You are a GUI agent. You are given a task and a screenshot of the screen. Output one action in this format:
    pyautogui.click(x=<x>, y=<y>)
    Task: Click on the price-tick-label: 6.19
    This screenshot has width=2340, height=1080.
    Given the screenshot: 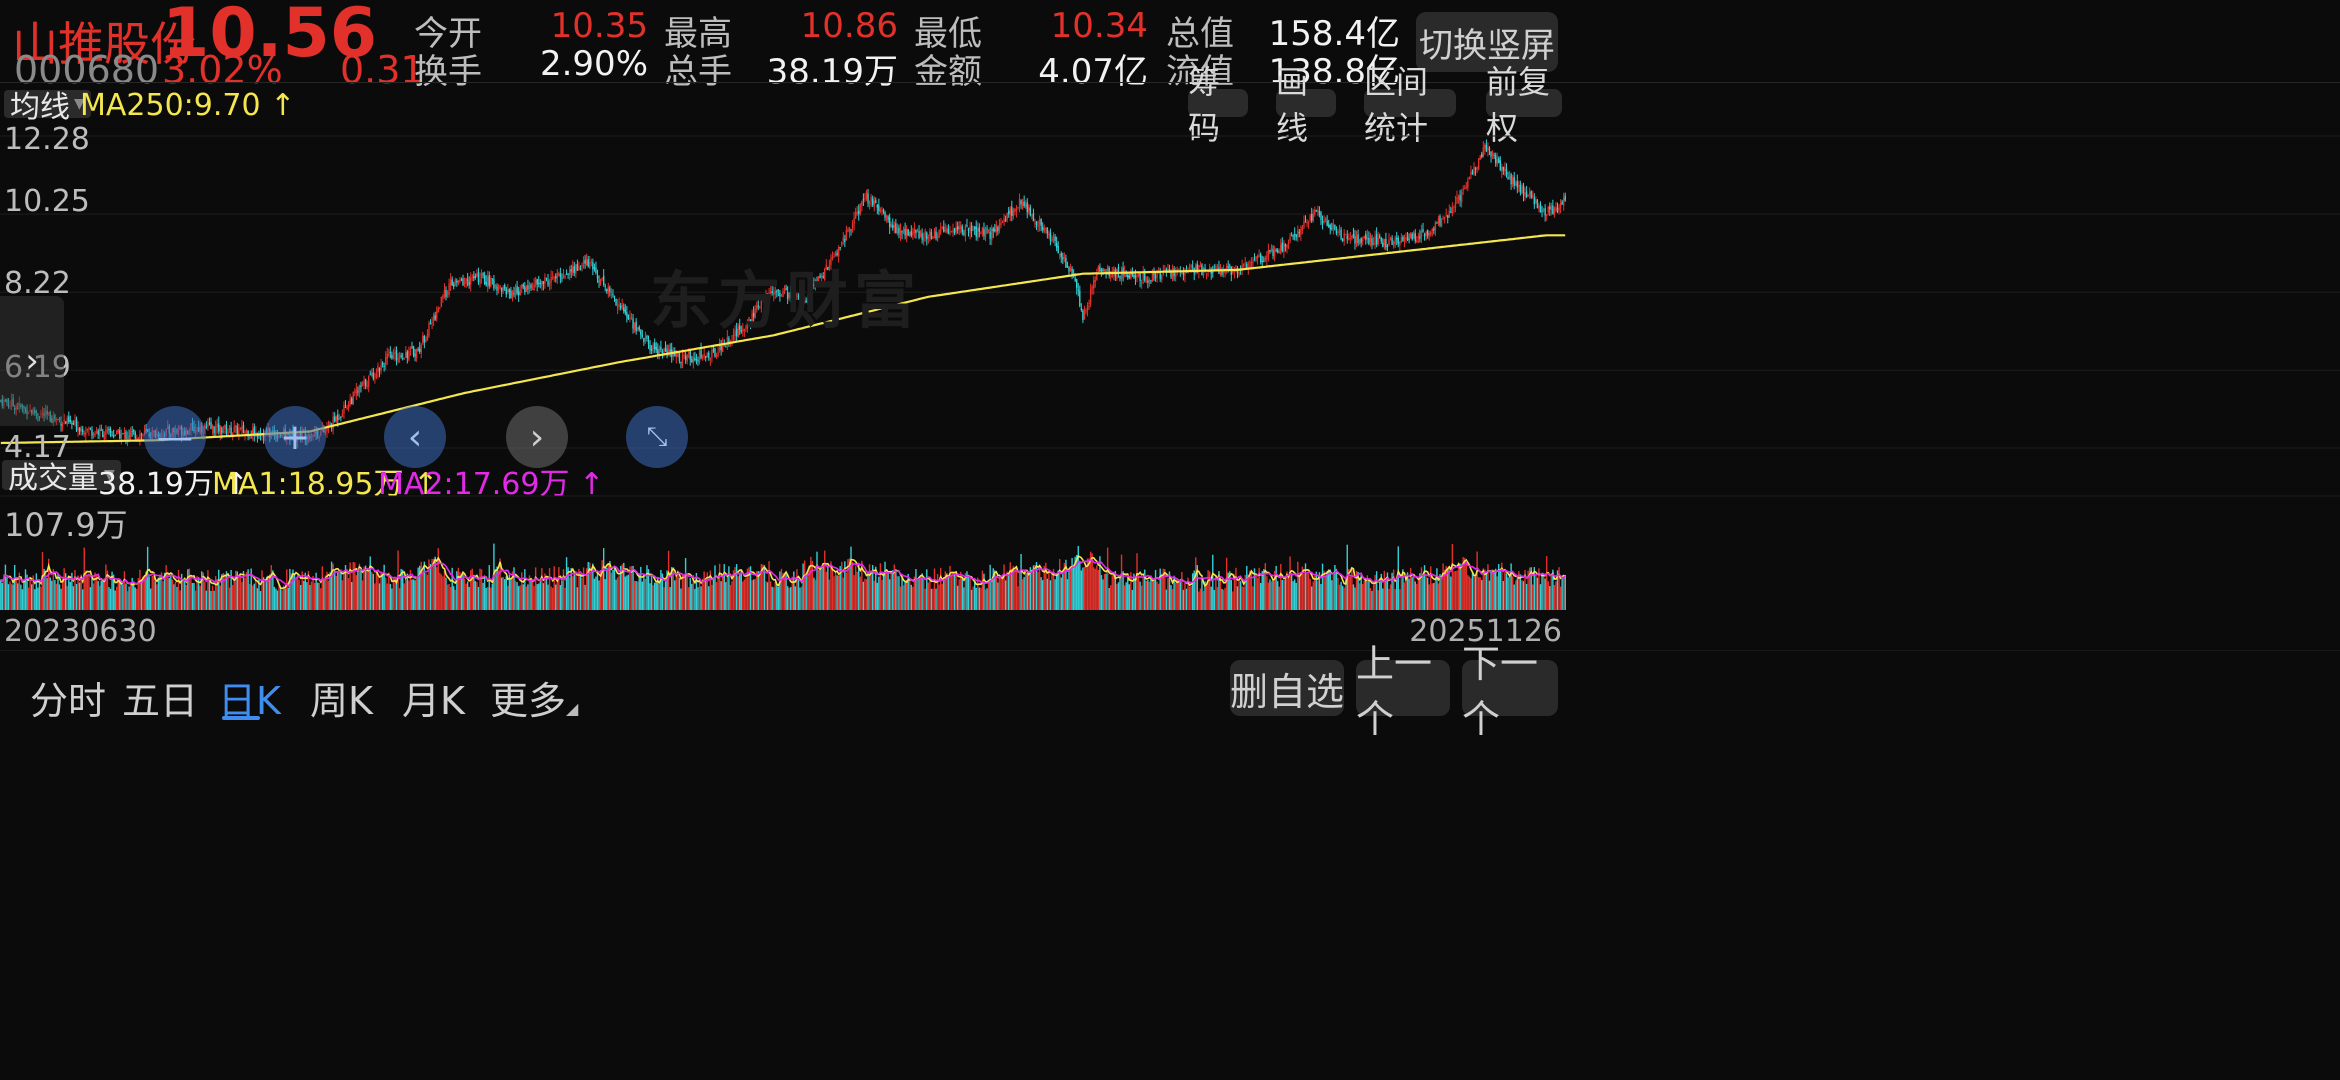 What is the action you would take?
    pyautogui.click(x=37, y=367)
    